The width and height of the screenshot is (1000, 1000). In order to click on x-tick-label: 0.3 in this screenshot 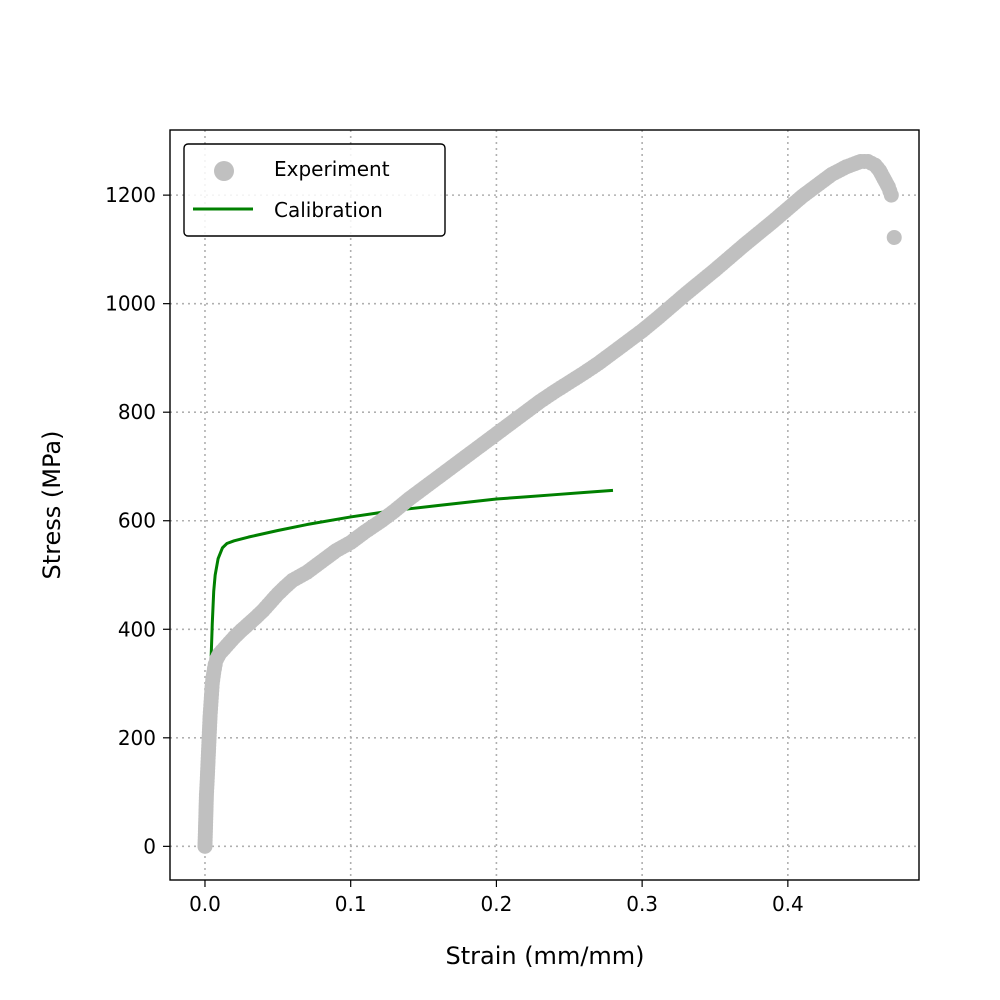, I will do `click(642, 904)`.